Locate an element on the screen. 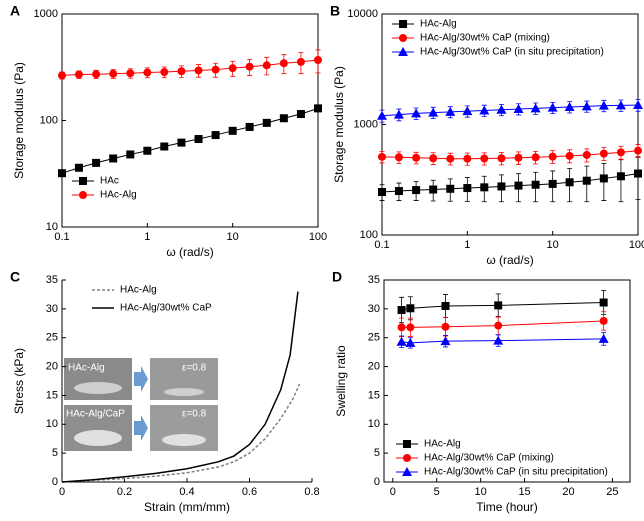  x-tick-label: 25 is located at coordinates (612, 492).